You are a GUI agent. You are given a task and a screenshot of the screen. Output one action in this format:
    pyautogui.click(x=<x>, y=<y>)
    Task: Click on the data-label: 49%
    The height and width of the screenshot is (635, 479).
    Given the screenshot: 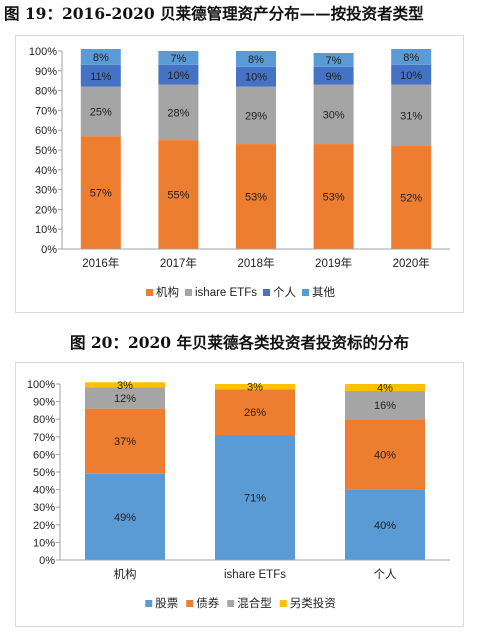 What is the action you would take?
    pyautogui.click(x=125, y=518)
    